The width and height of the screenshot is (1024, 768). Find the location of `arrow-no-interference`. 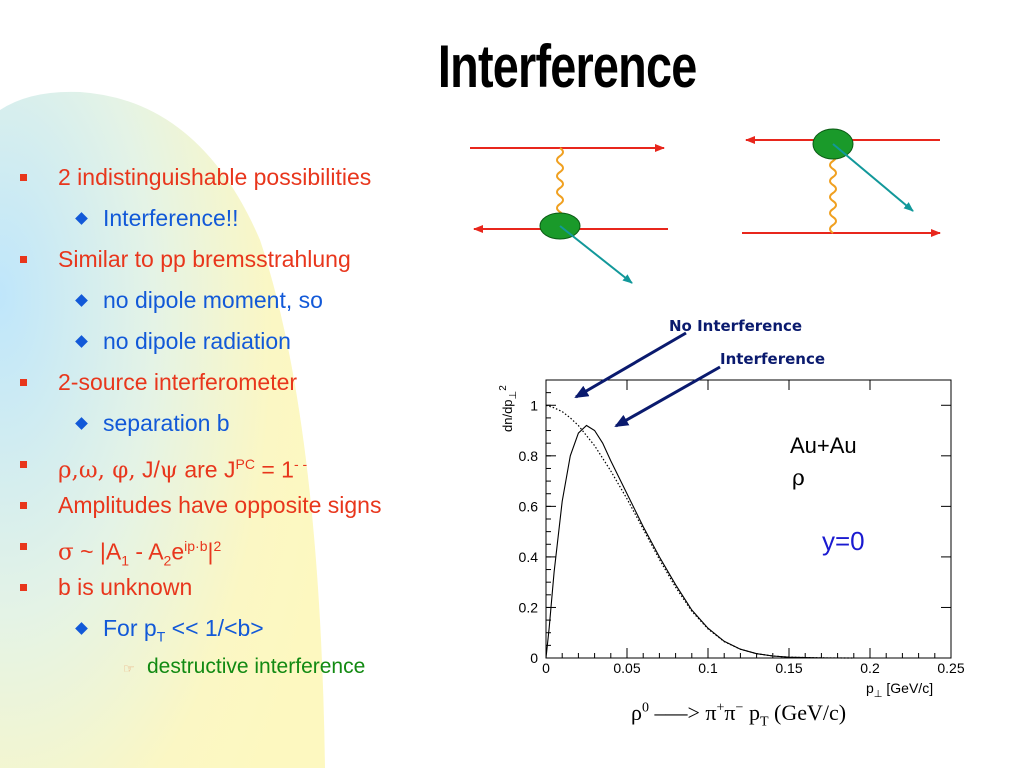

arrow-no-interference is located at coordinates (630, 365).